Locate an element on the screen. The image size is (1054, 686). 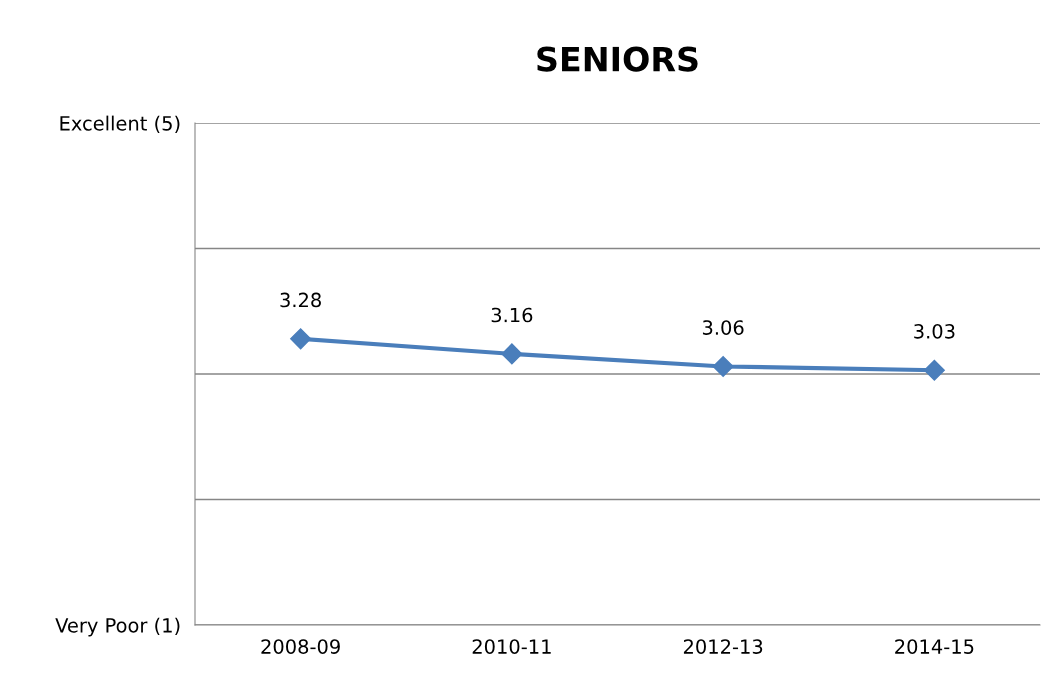
data-label: 3.28 is located at coordinates (300, 300).